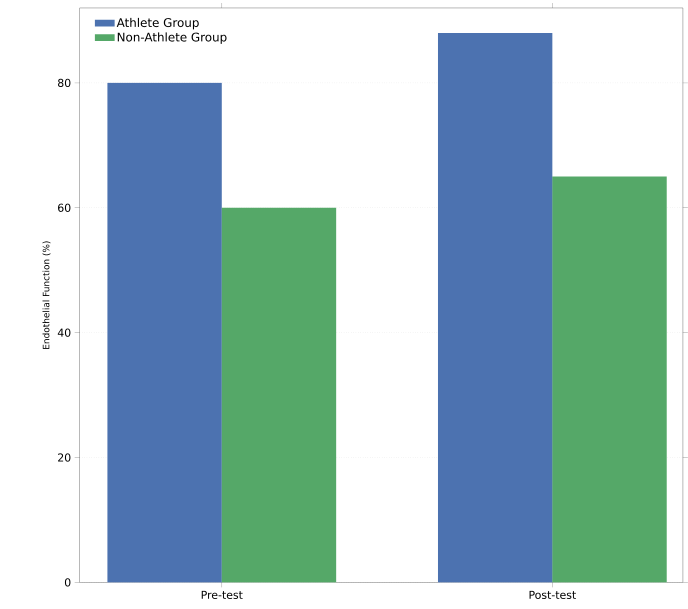 The width and height of the screenshot is (688, 609). Describe the element at coordinates (64, 332) in the screenshot. I see `y-tick-label: 40` at that location.